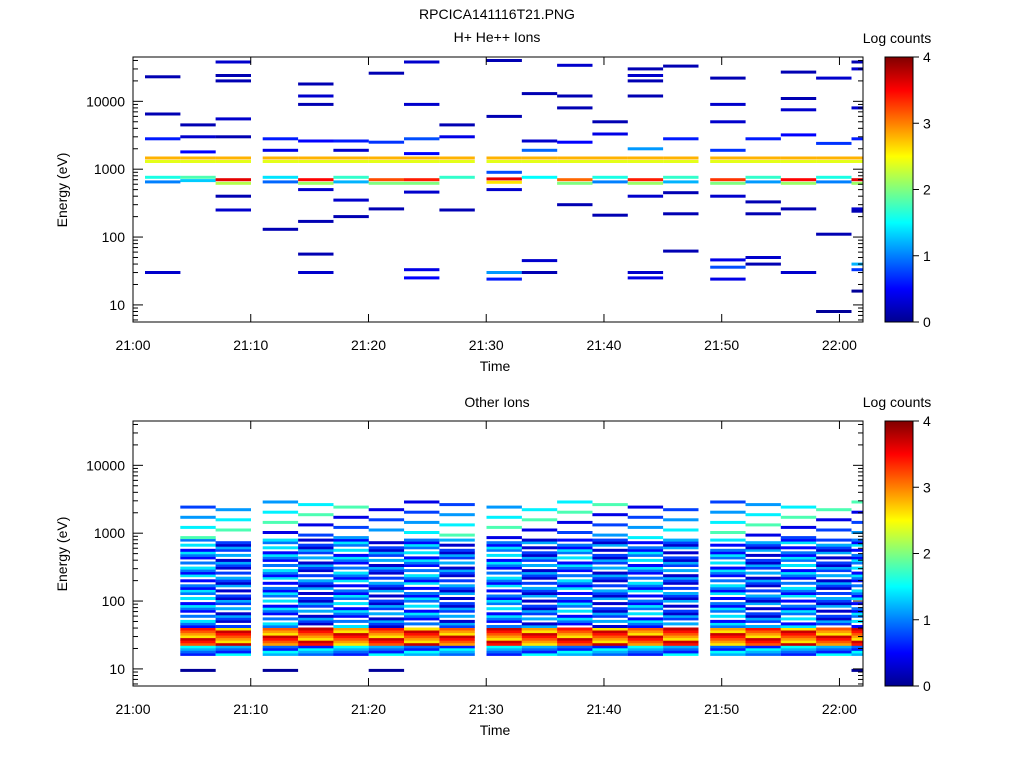  What do you see at coordinates (105, 465) in the screenshot?
I see `y-tick-label: 10000` at bounding box center [105, 465].